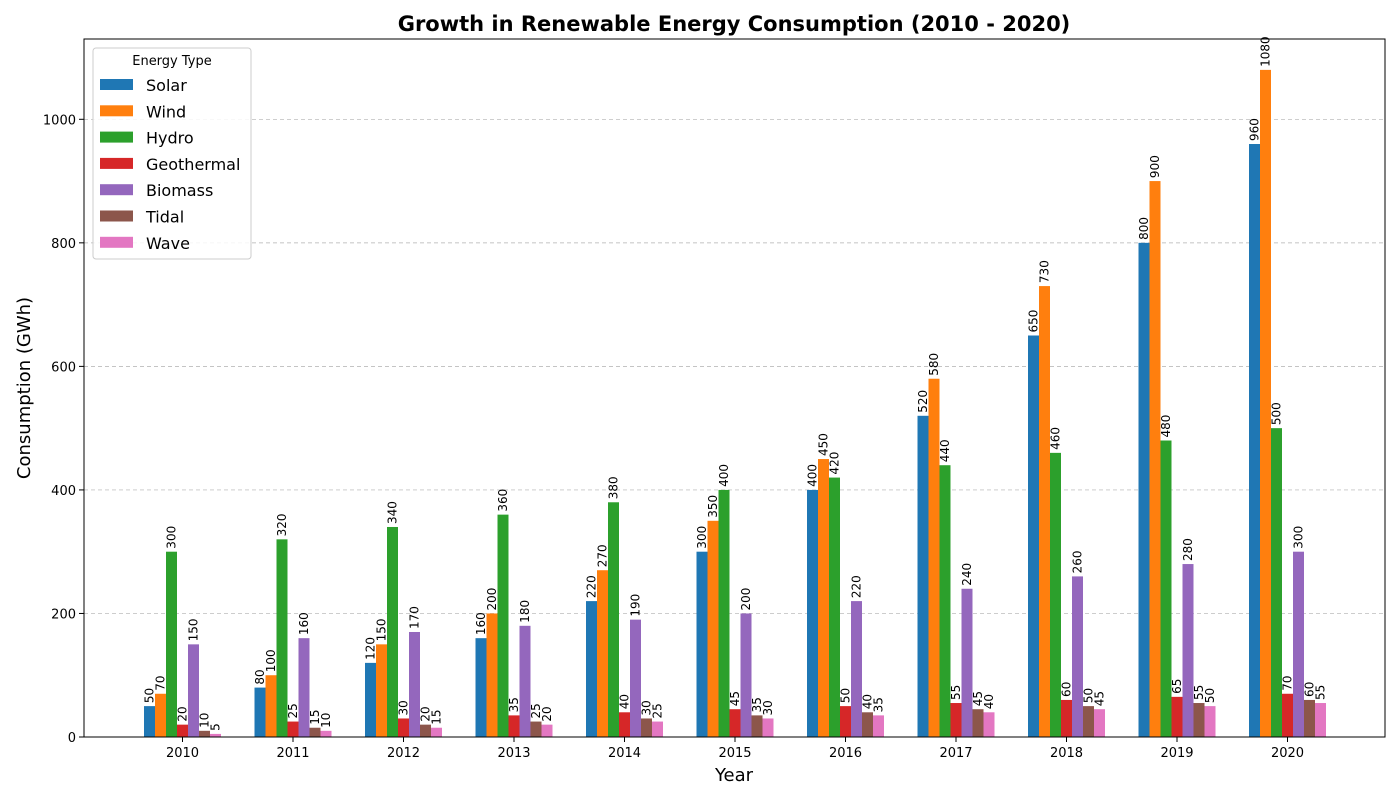 This screenshot has height=800, width=1400. Describe the element at coordinates (1155, 459) in the screenshot. I see `bar-wind-2019` at that location.